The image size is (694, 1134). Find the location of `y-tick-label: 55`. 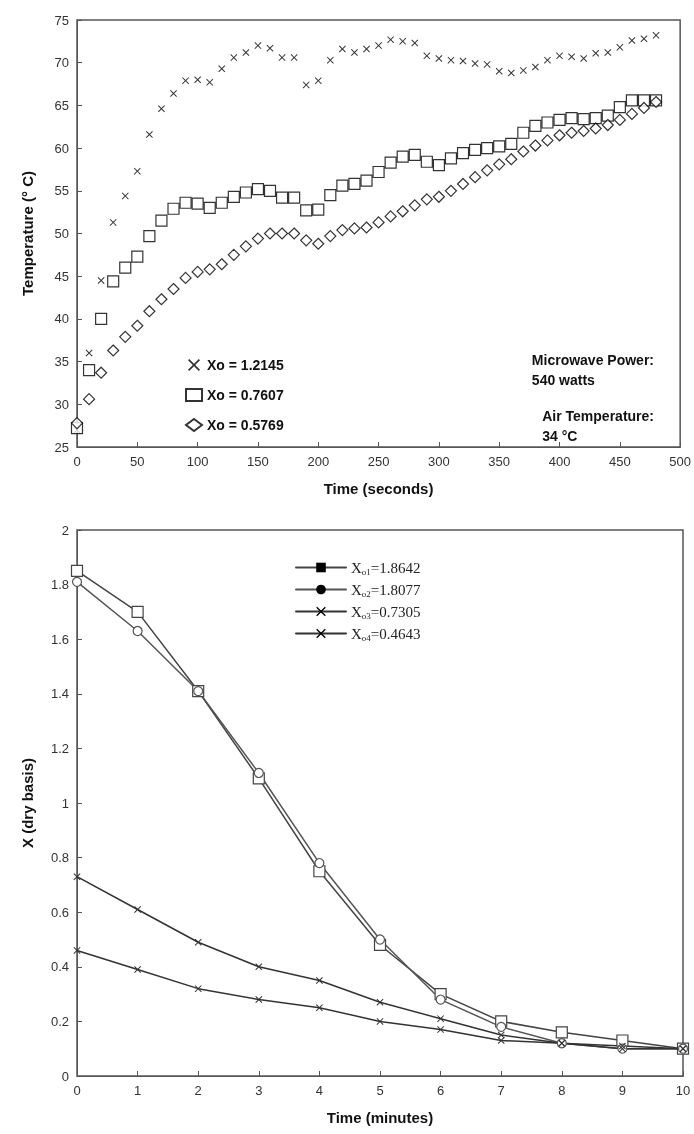

y-tick-label: 55 is located at coordinates (61, 191).